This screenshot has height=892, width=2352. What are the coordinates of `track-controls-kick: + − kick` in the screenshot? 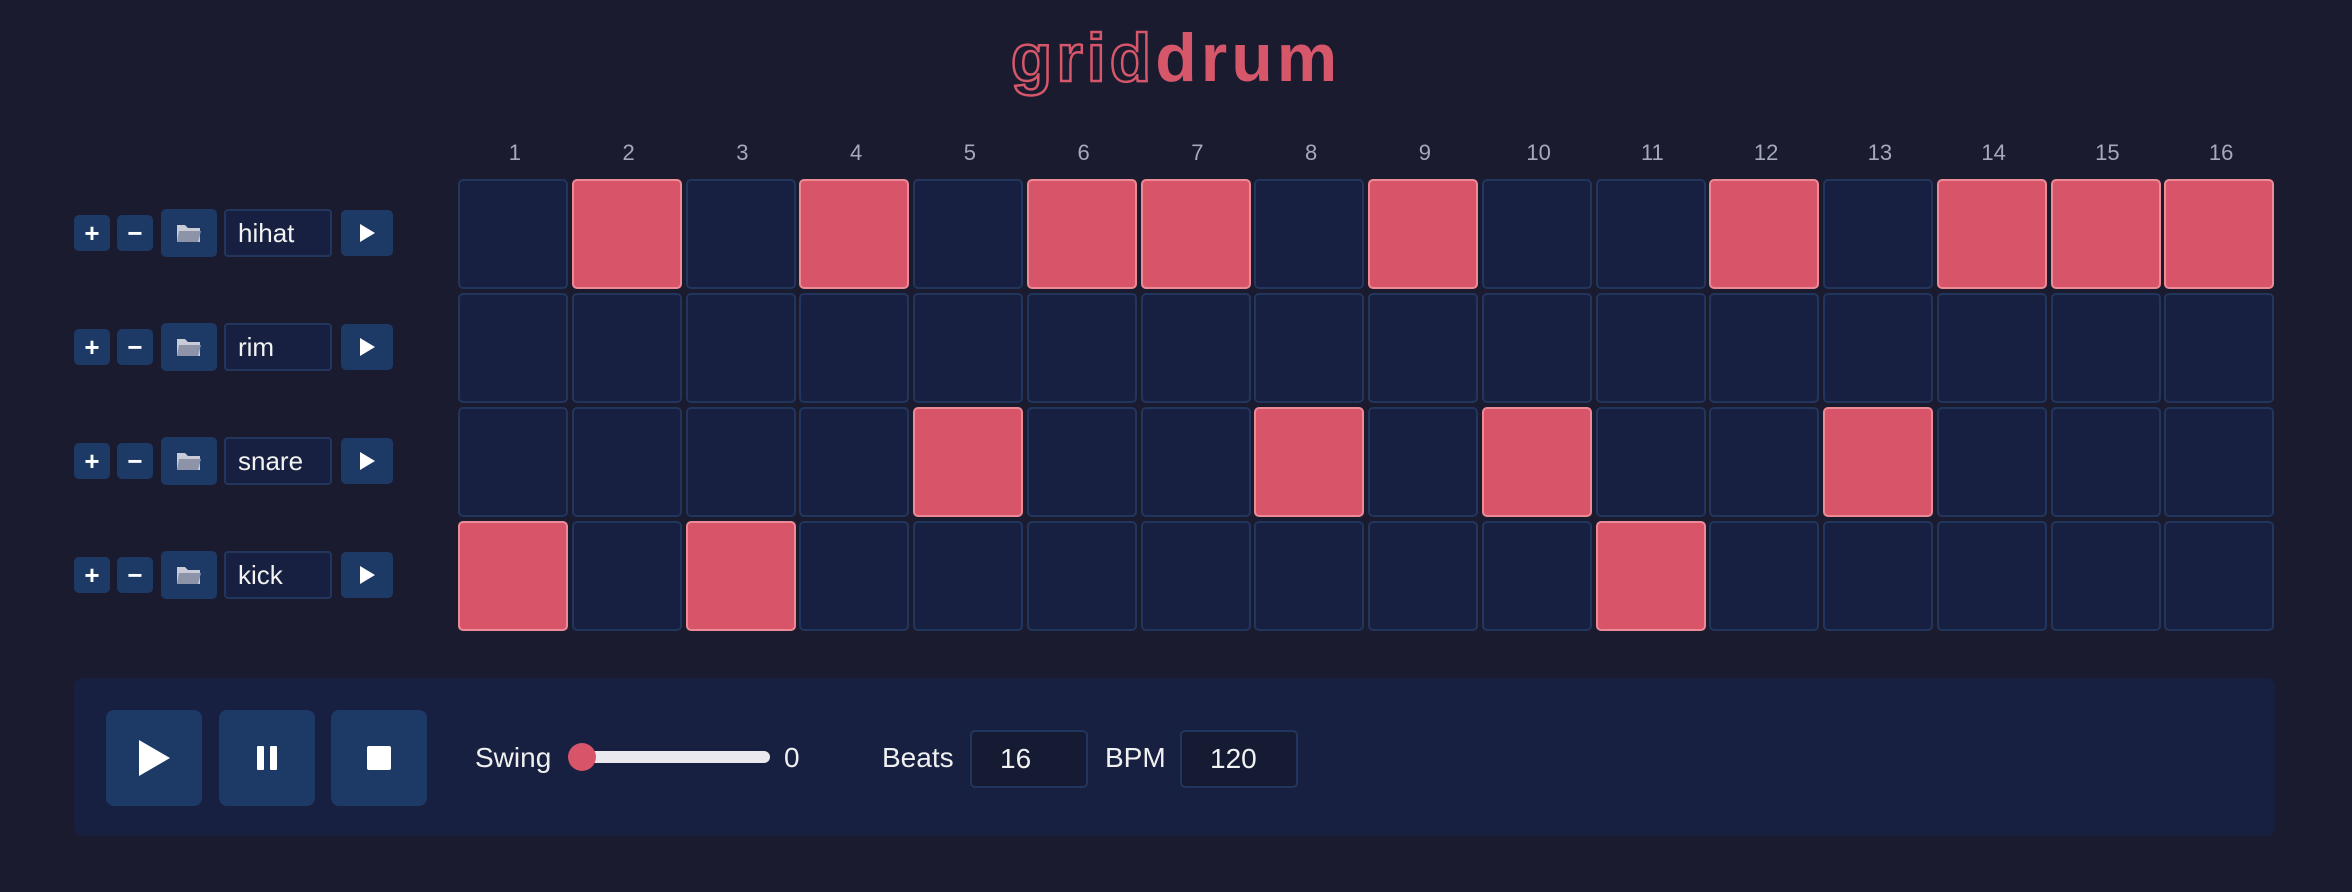 It's located at (233, 575).